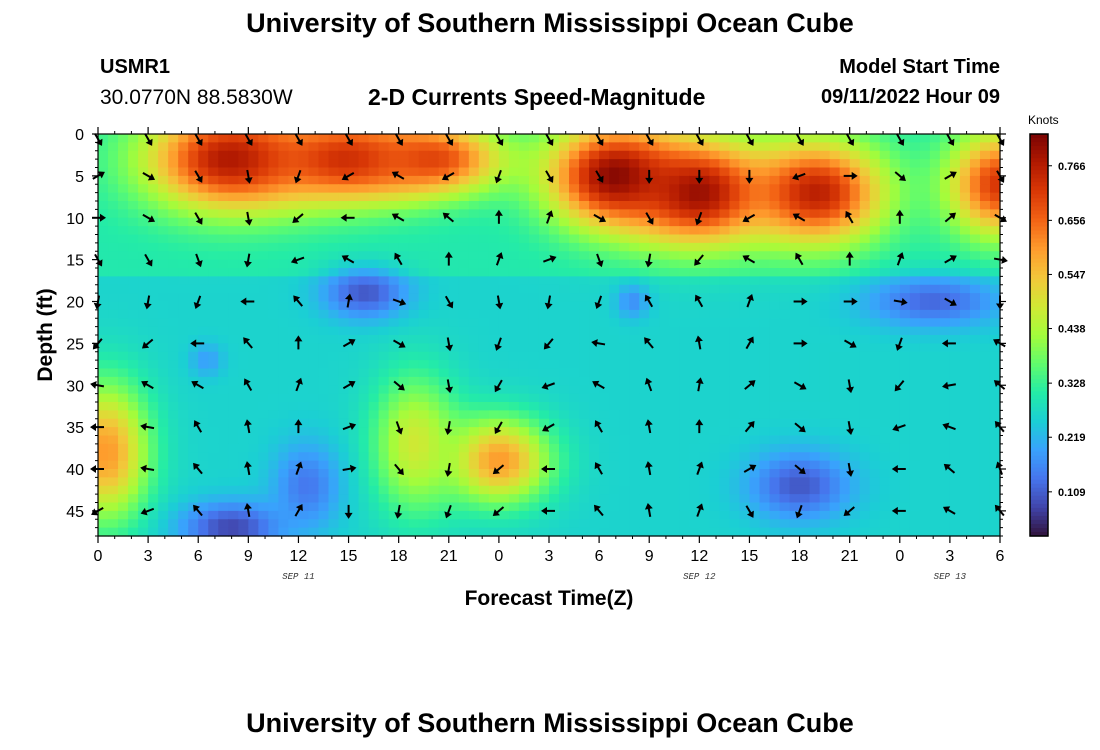 The image size is (1100, 750). I want to click on x-tick-label: 12, so click(699, 556).